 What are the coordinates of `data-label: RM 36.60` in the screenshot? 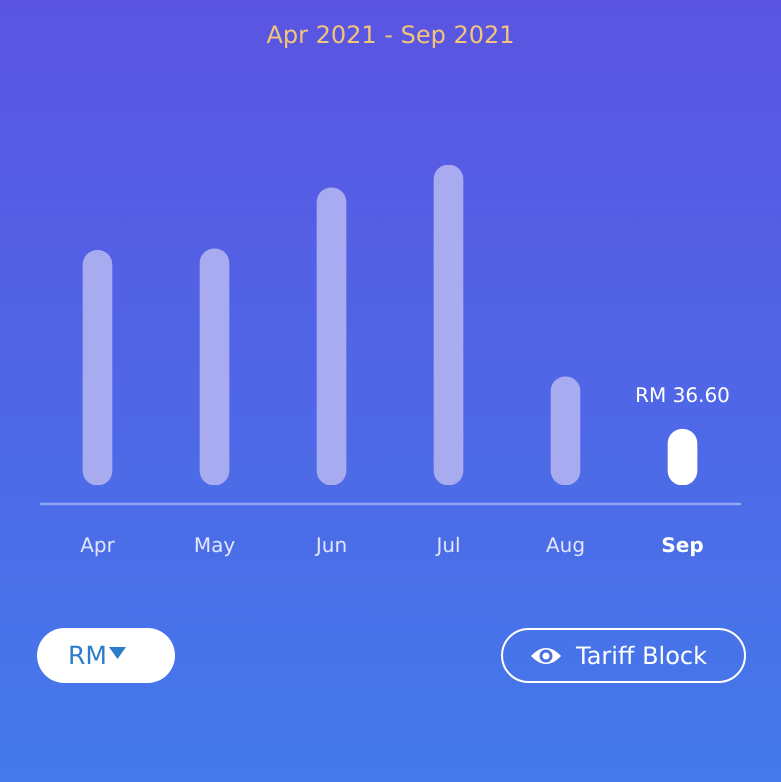 It's located at (682, 395).